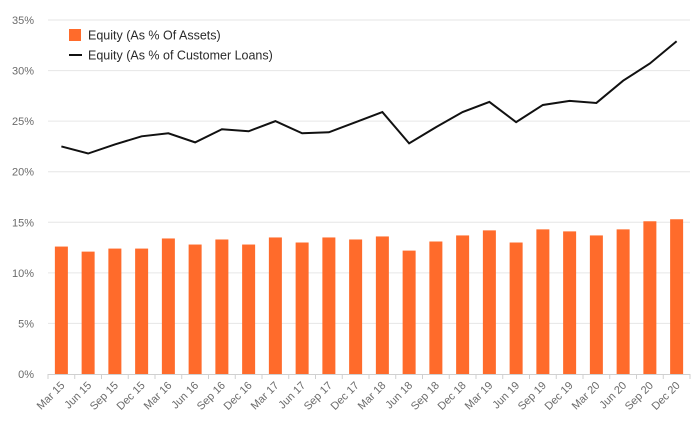 This screenshot has width=700, height=433. What do you see at coordinates (51, 396) in the screenshot?
I see `x-tick-label: Mar 15` at bounding box center [51, 396].